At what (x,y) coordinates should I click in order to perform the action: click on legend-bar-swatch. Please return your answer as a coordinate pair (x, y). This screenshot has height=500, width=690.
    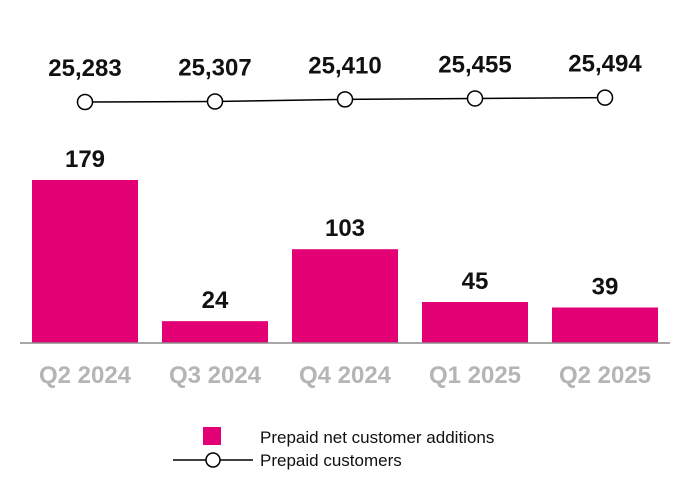
    Looking at the image, I should click on (212, 436).